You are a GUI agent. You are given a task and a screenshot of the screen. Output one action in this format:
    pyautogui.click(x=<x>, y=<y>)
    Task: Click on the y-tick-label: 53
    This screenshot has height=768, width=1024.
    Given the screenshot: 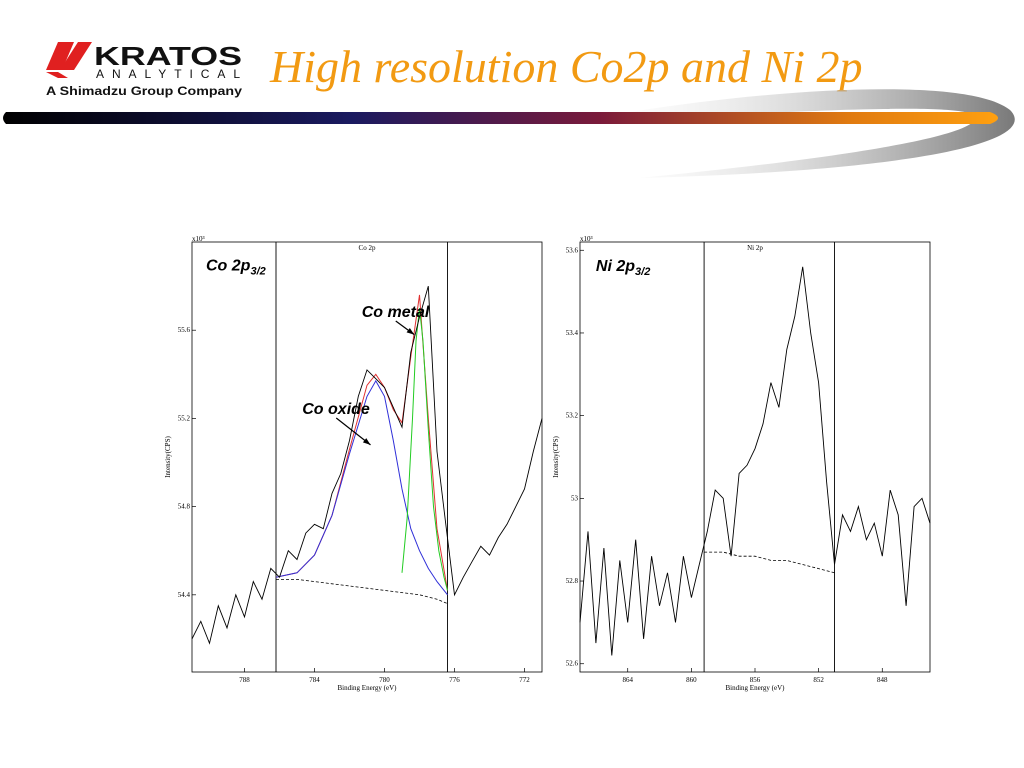 What is the action you would take?
    pyautogui.click(x=575, y=498)
    